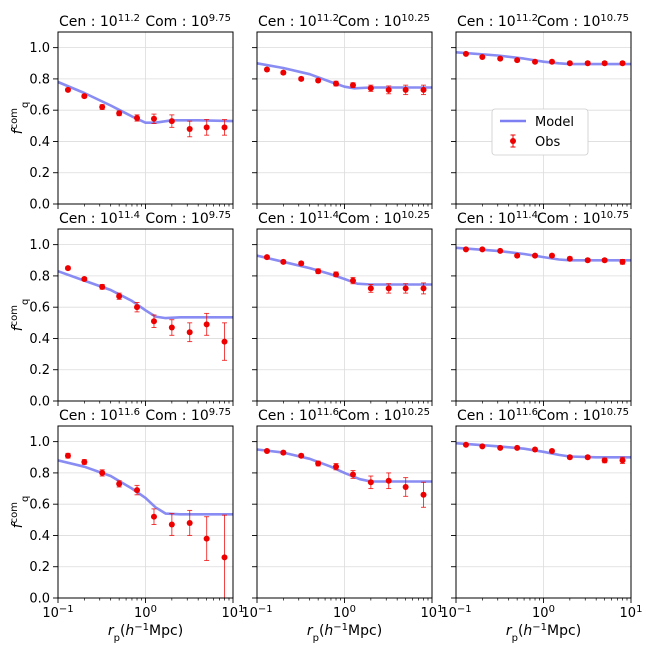  Describe the element at coordinates (344, 613) in the screenshot. I see `x-tick-label: 10⁰` at that location.